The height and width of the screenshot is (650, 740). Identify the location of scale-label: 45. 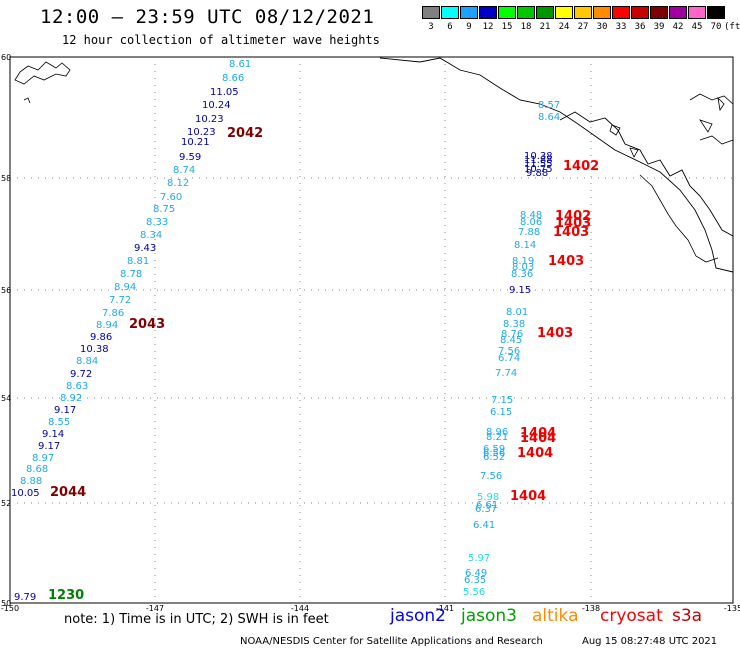
(697, 27).